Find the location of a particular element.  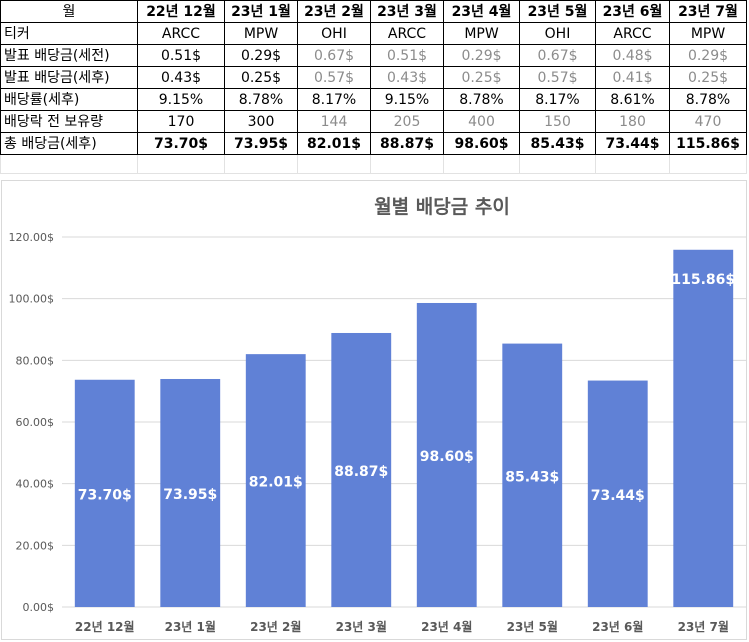

table-cell: 180 is located at coordinates (632, 121).